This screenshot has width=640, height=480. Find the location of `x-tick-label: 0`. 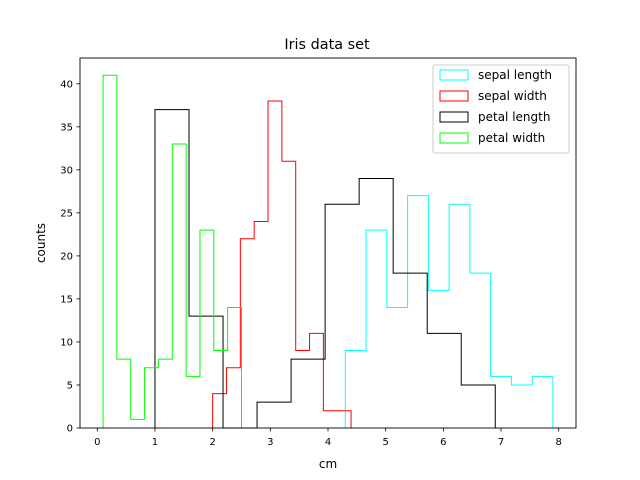

x-tick-label: 0 is located at coordinates (97, 442).